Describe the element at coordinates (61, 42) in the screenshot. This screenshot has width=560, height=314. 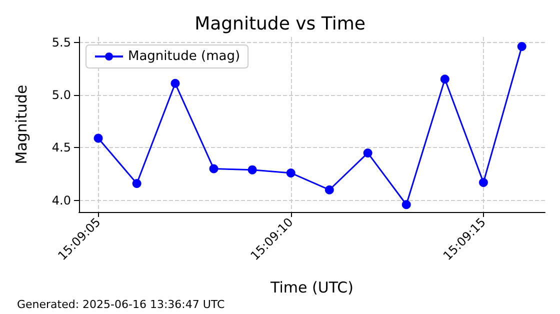
I see `y-tick-label: 5.5` at that location.